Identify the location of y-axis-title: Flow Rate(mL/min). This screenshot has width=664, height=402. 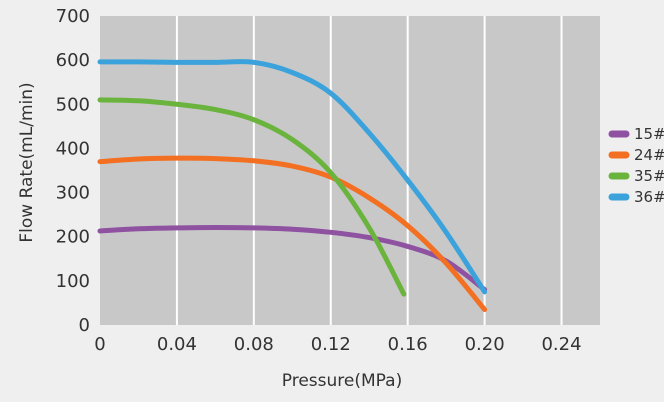
(27, 162).